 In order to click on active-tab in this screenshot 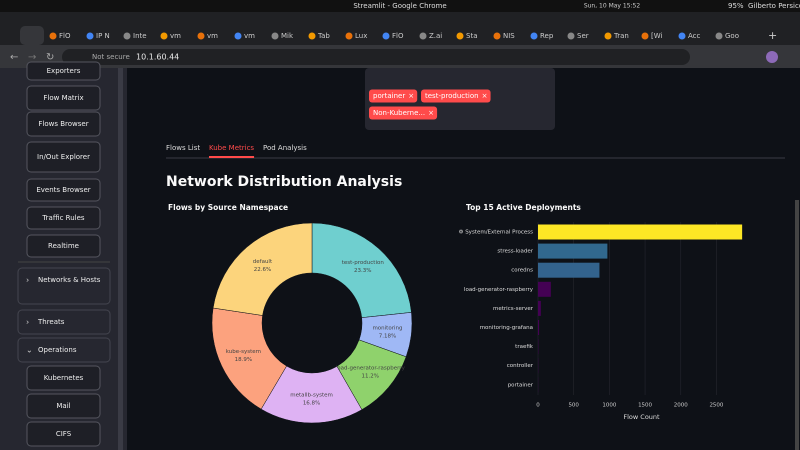, I will do `click(32, 35)`.